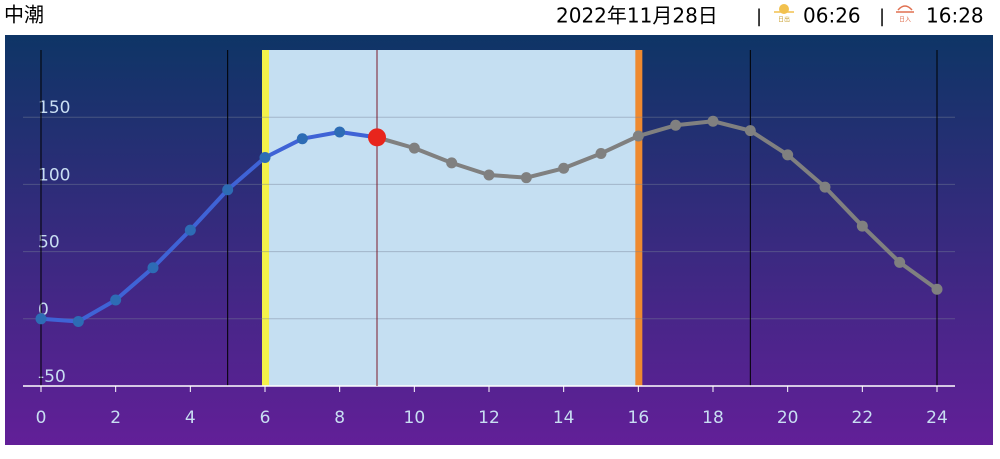 Image resolution: width=1000 pixels, height=459 pixels. Describe the element at coordinates (637, 16) in the screenshot. I see `date: 2022年11月28日` at that location.